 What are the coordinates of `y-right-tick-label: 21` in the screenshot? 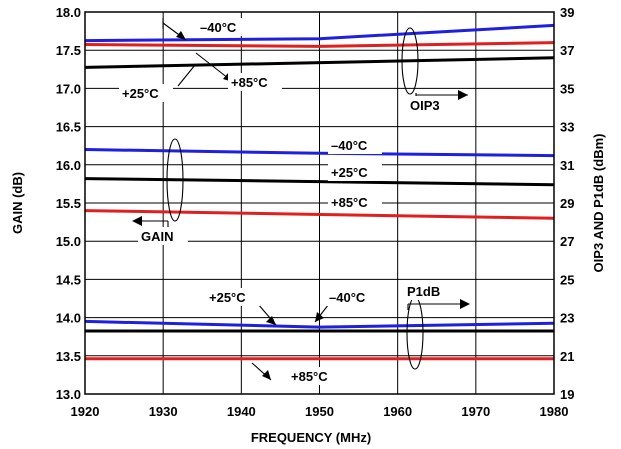 It's located at (567, 356).